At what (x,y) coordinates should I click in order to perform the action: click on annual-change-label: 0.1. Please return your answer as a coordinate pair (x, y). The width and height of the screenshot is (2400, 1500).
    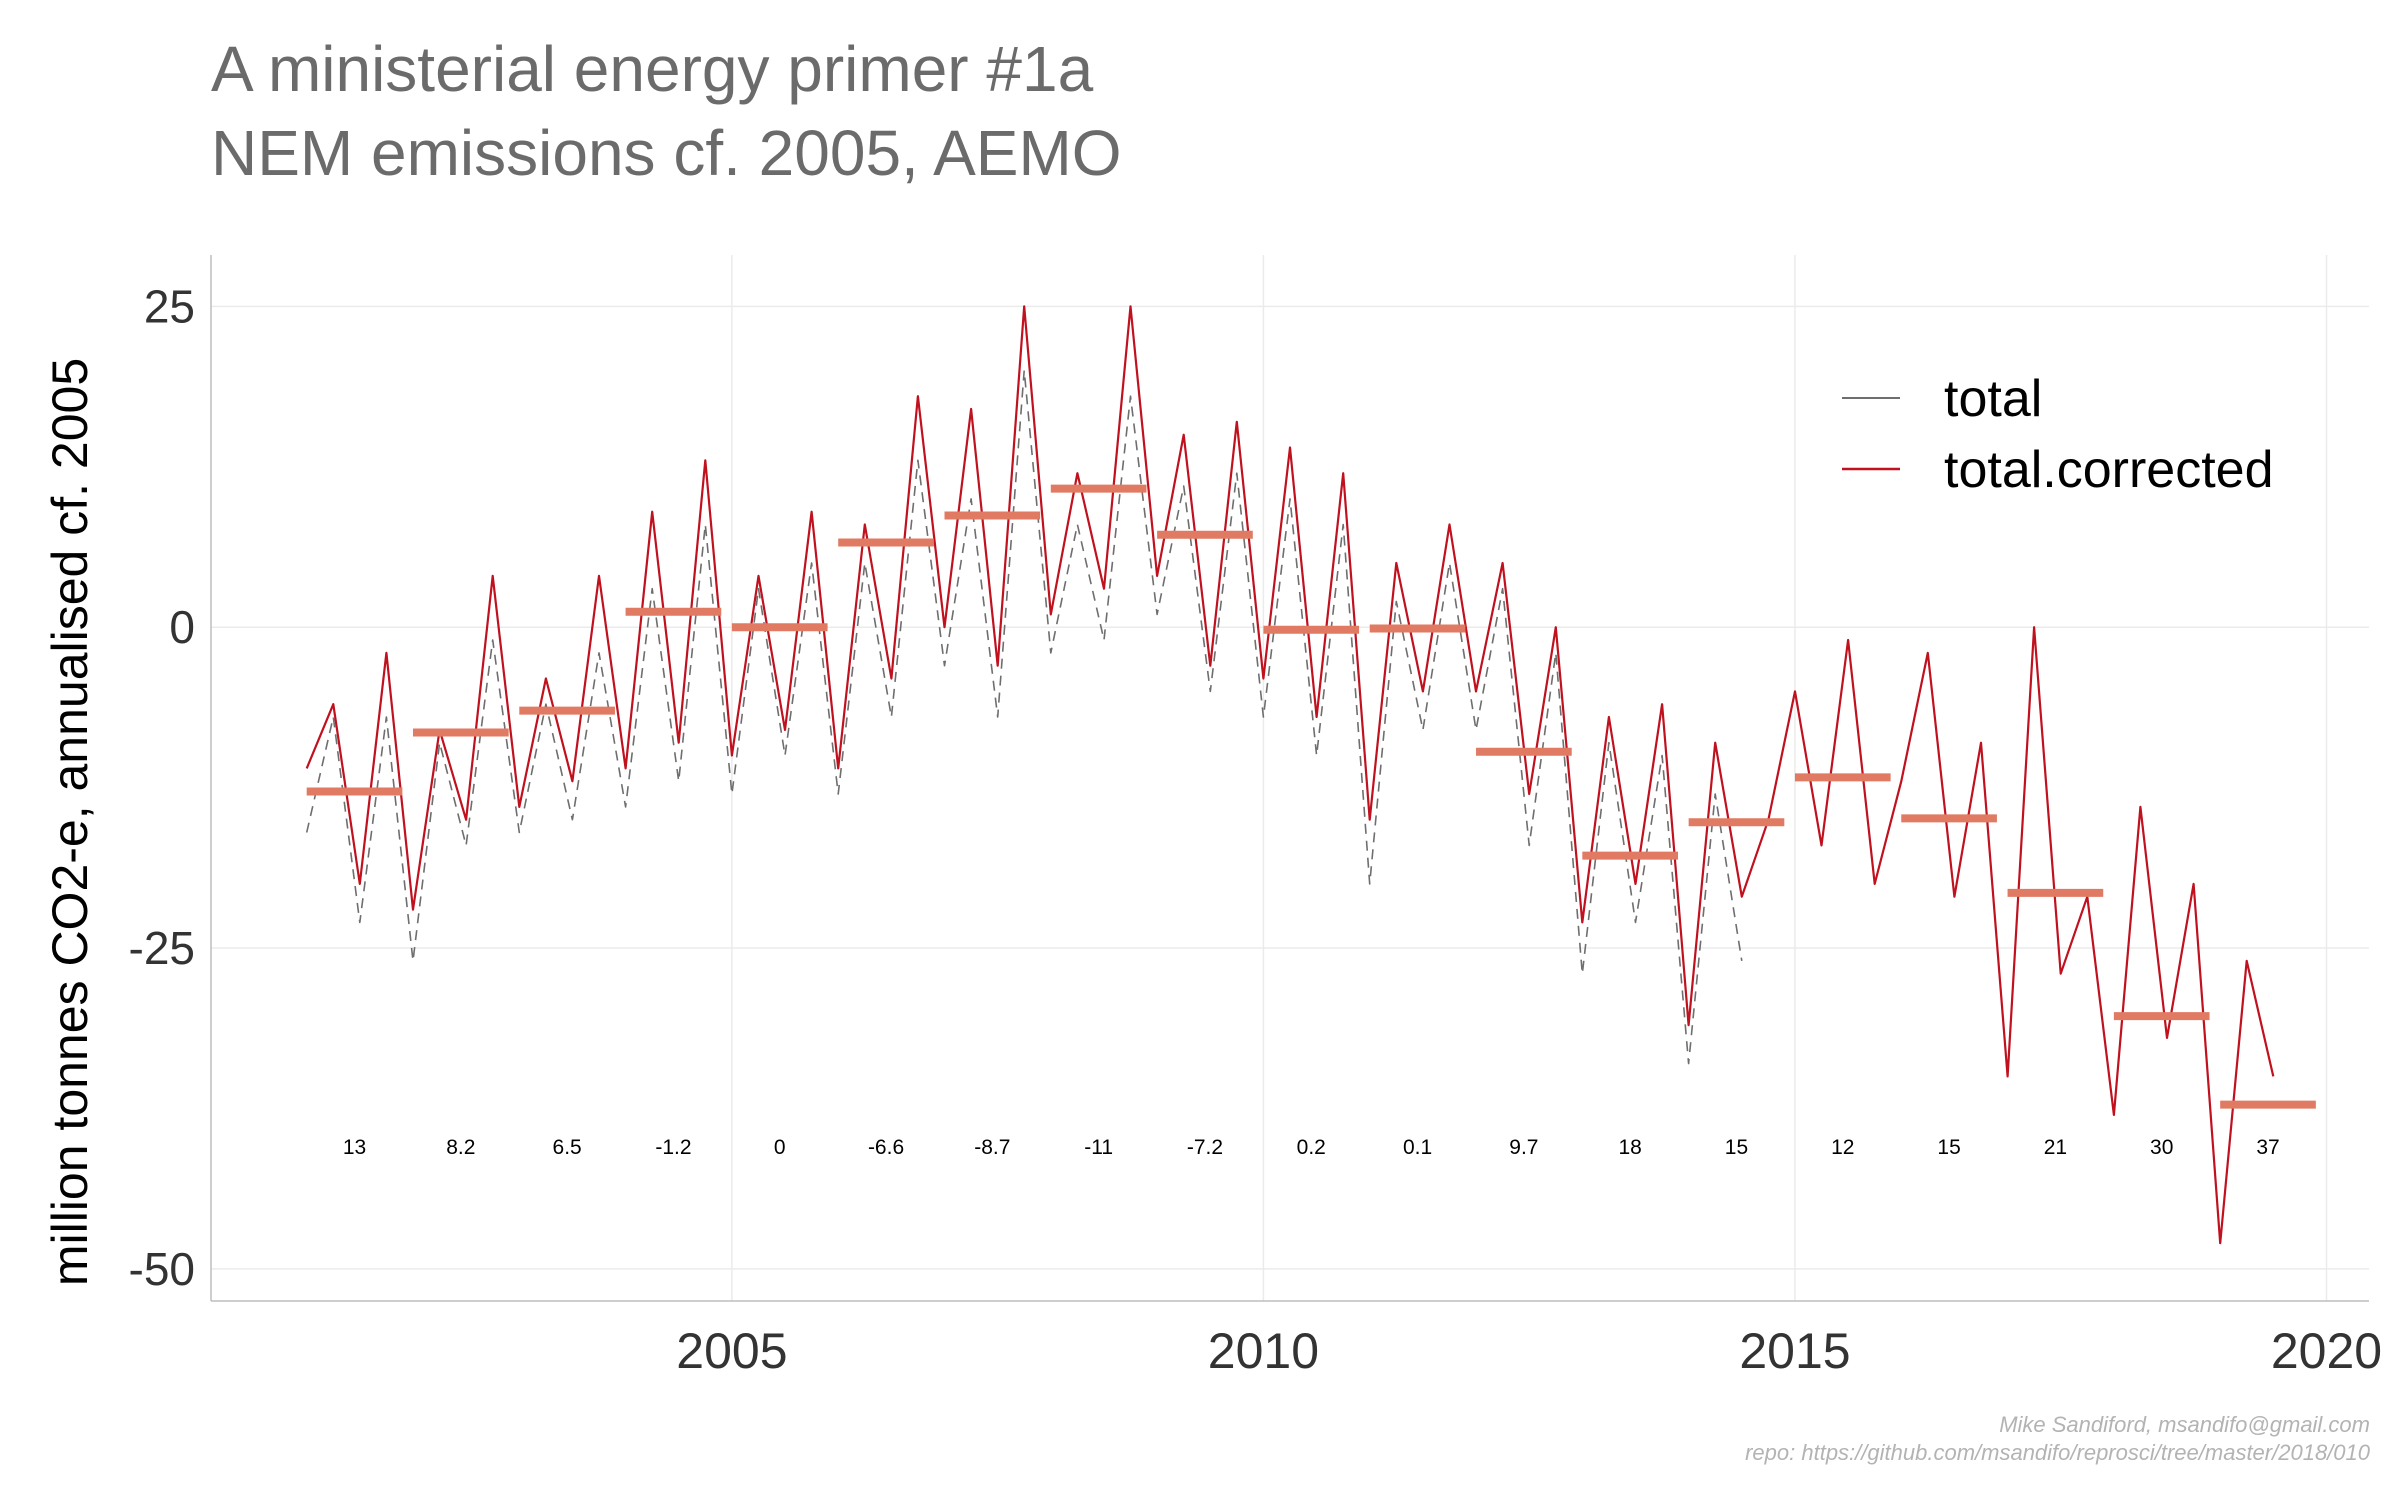
    Looking at the image, I should click on (1417, 1147).